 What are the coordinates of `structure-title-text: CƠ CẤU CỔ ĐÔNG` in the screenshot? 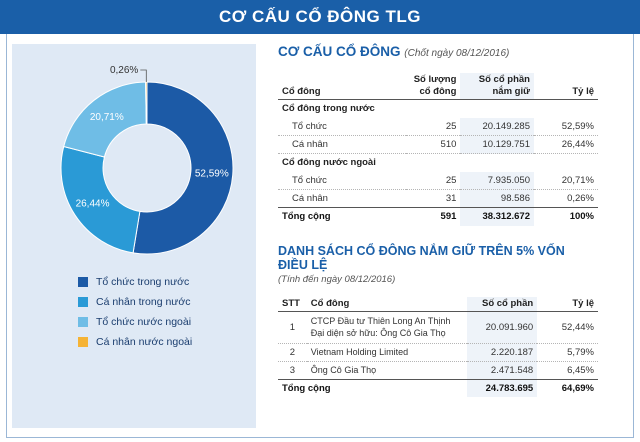 It's located at (339, 51).